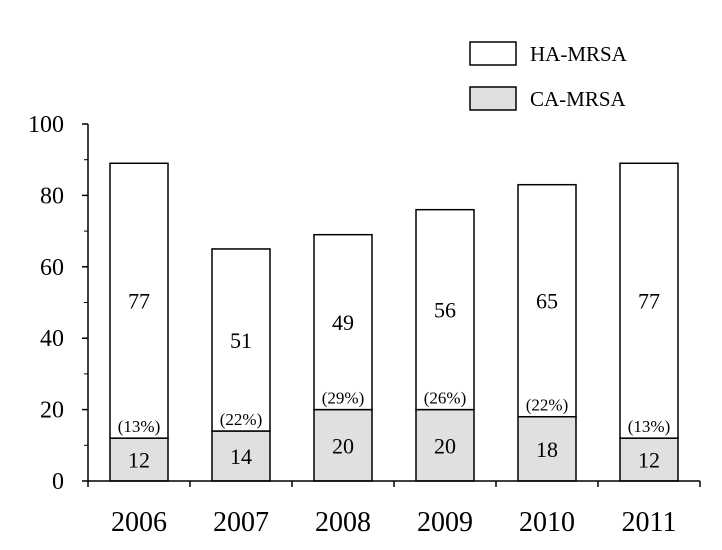 The height and width of the screenshot is (550, 722). I want to click on value-label-ha-2008: 49, so click(343, 322).